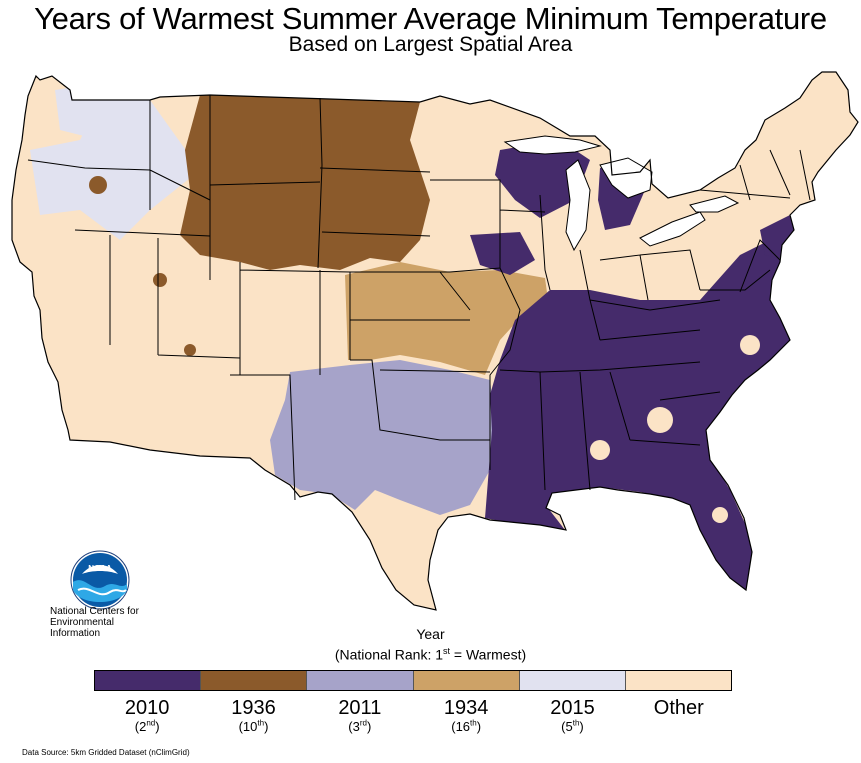 The image size is (861, 763). Describe the element at coordinates (382, 437) in the screenshot. I see `region-2011` at that location.